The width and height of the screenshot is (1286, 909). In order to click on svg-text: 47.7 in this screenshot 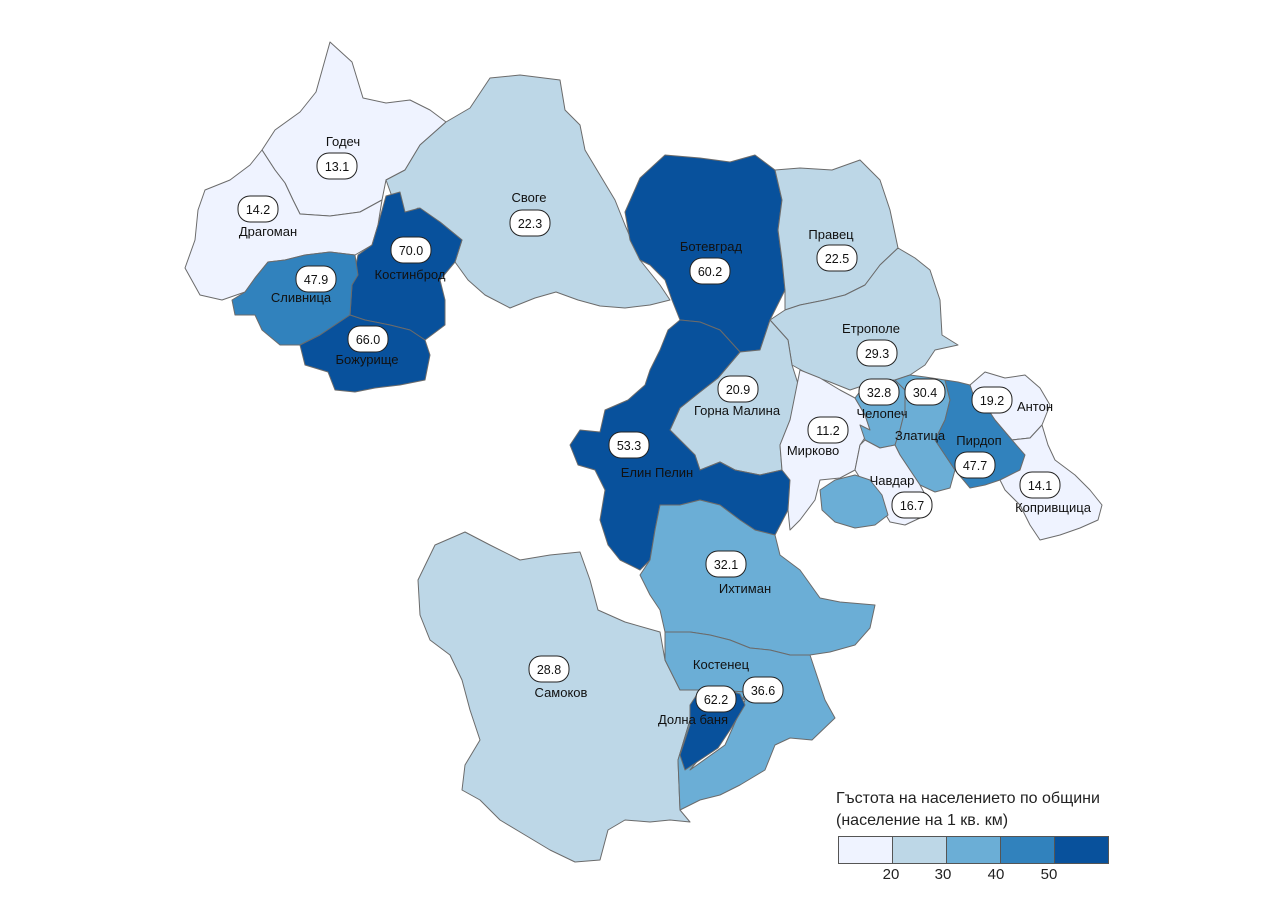, I will do `click(975, 466)`.